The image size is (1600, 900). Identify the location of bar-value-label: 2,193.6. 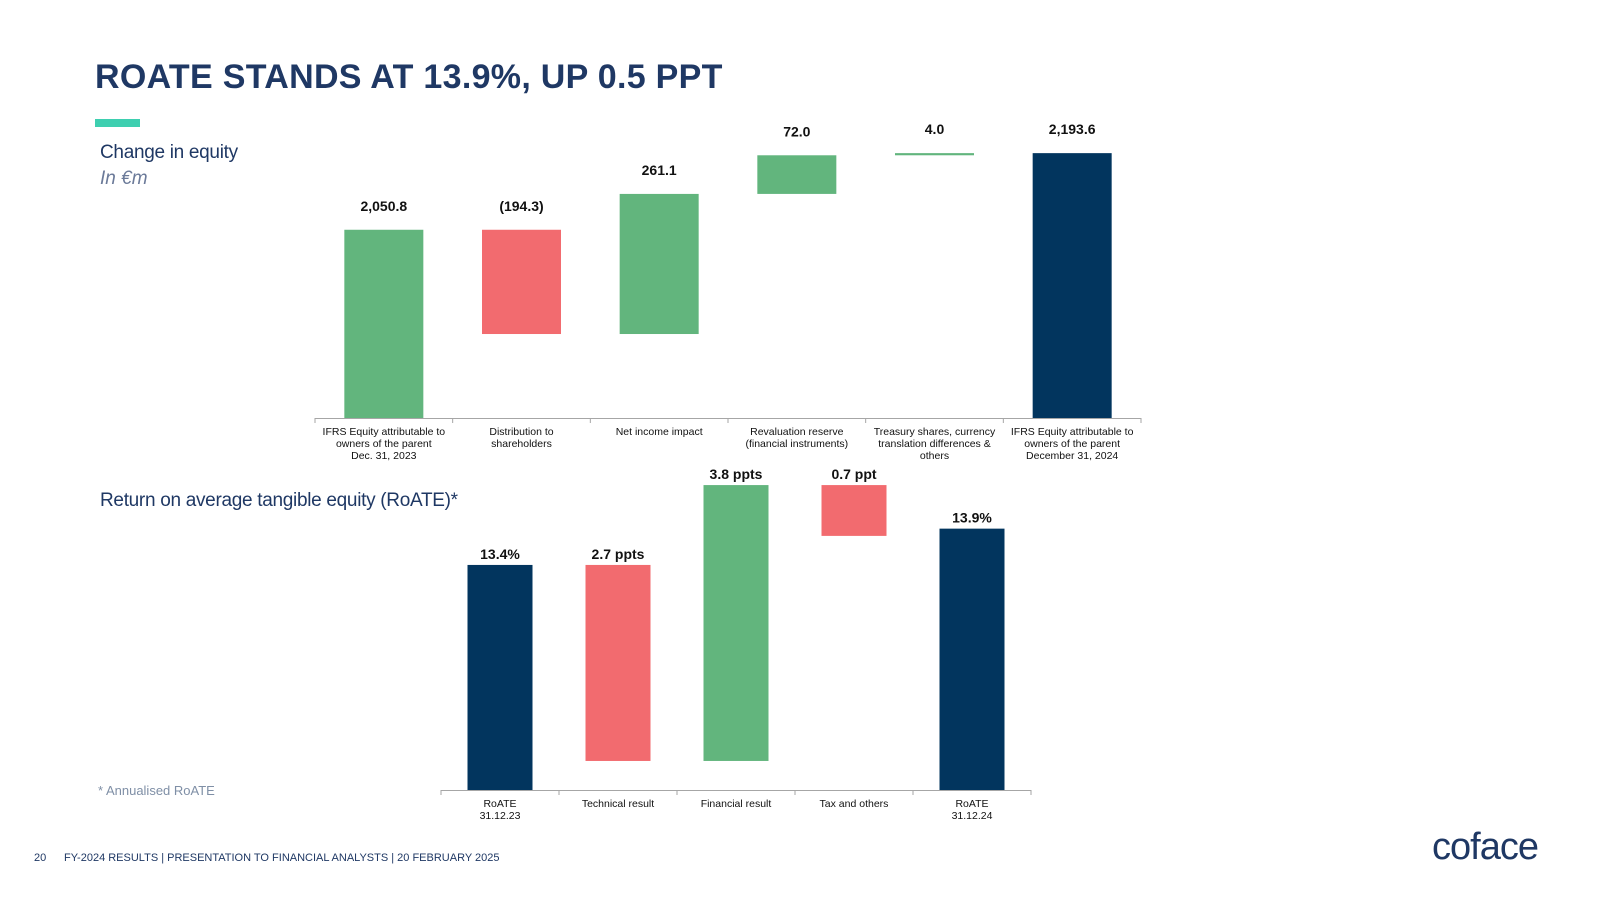
(1072, 129).